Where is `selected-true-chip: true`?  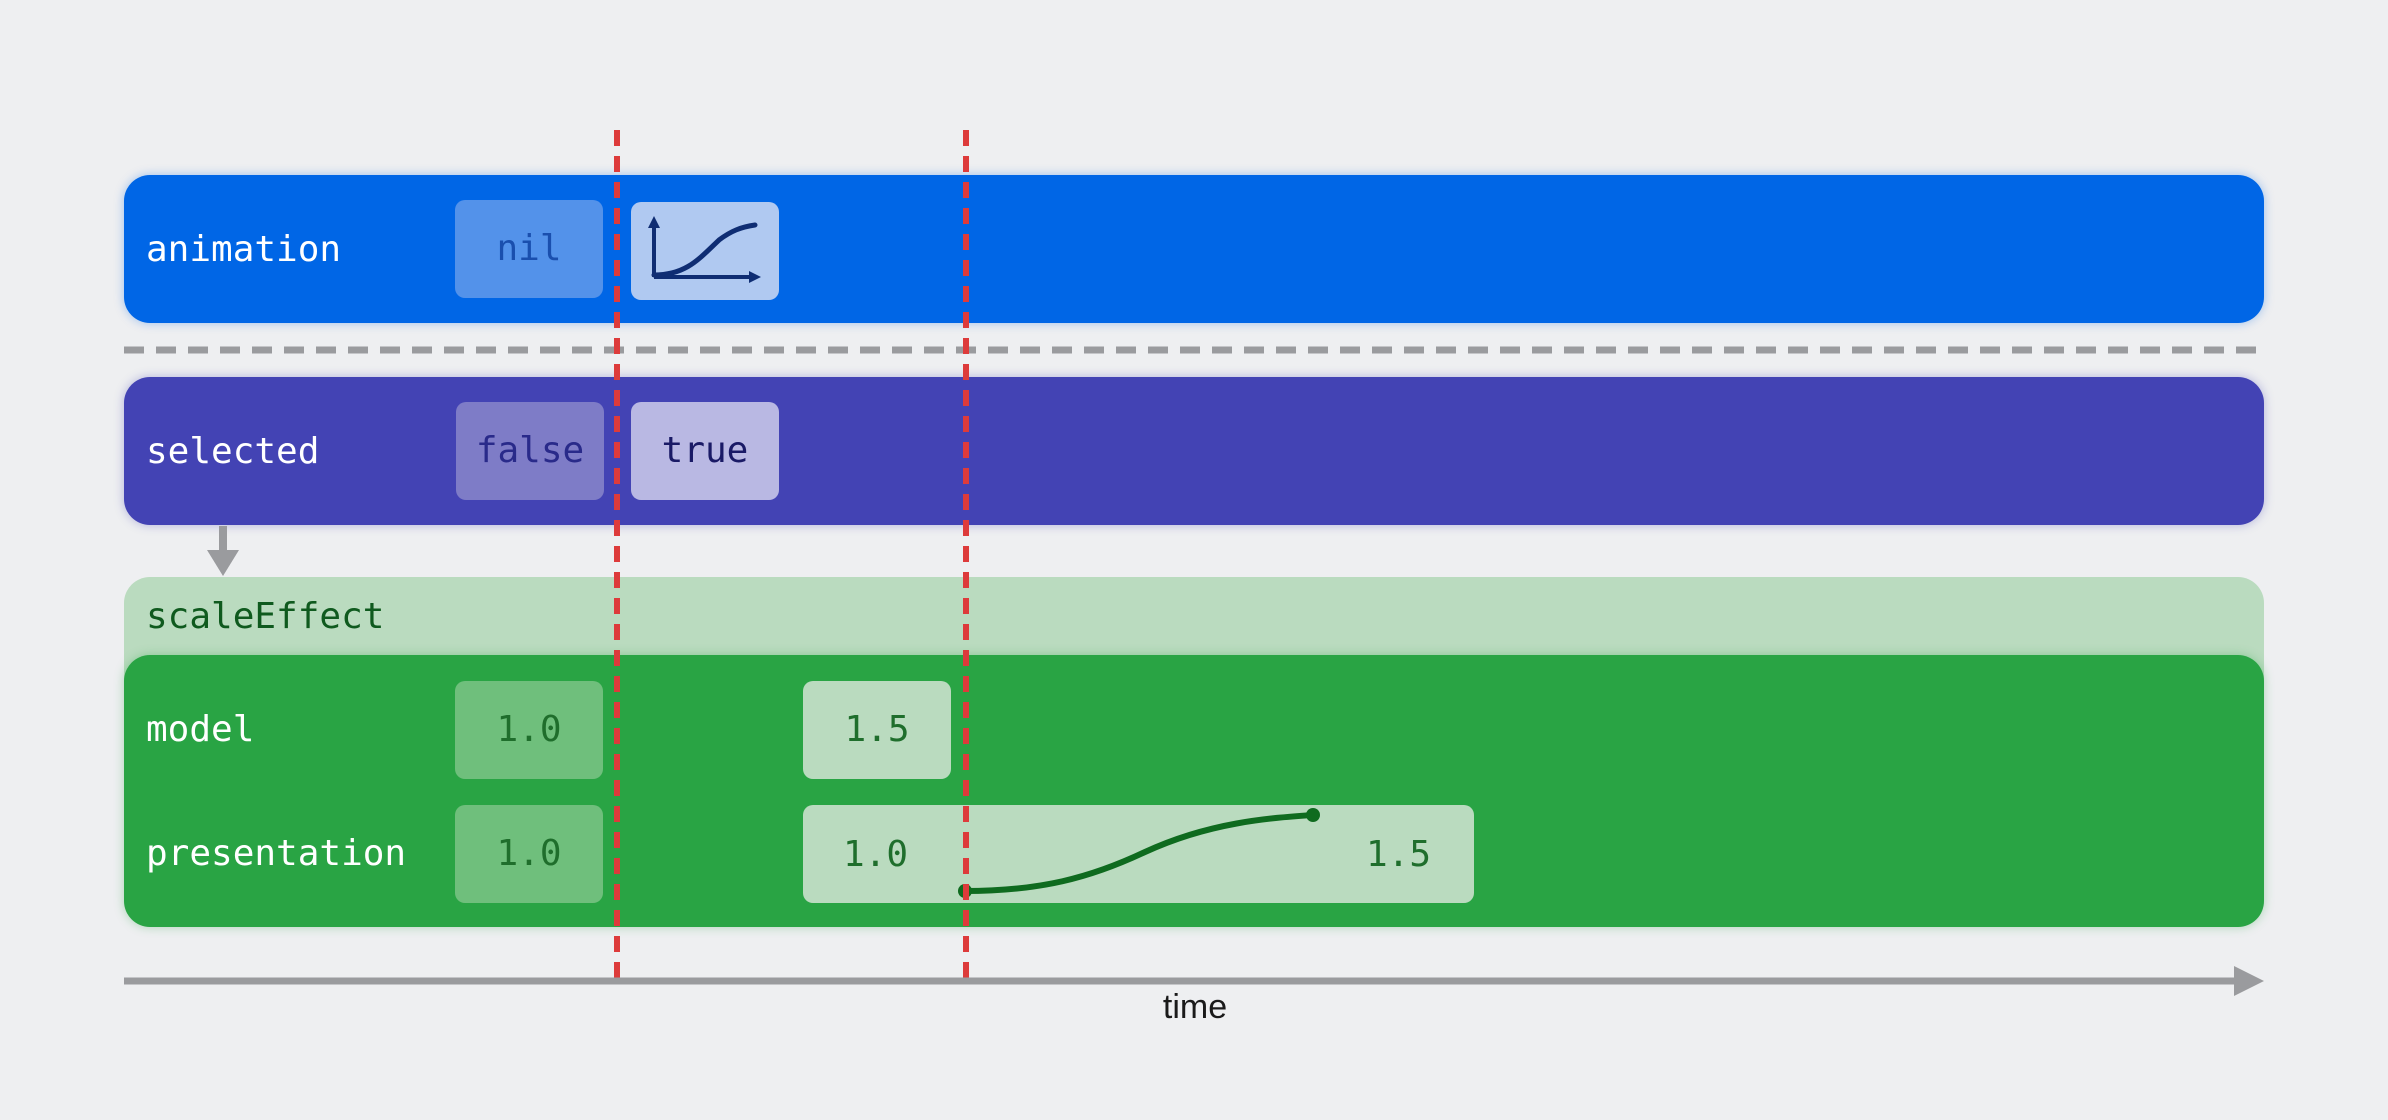 selected-true-chip: true is located at coordinates (705, 451).